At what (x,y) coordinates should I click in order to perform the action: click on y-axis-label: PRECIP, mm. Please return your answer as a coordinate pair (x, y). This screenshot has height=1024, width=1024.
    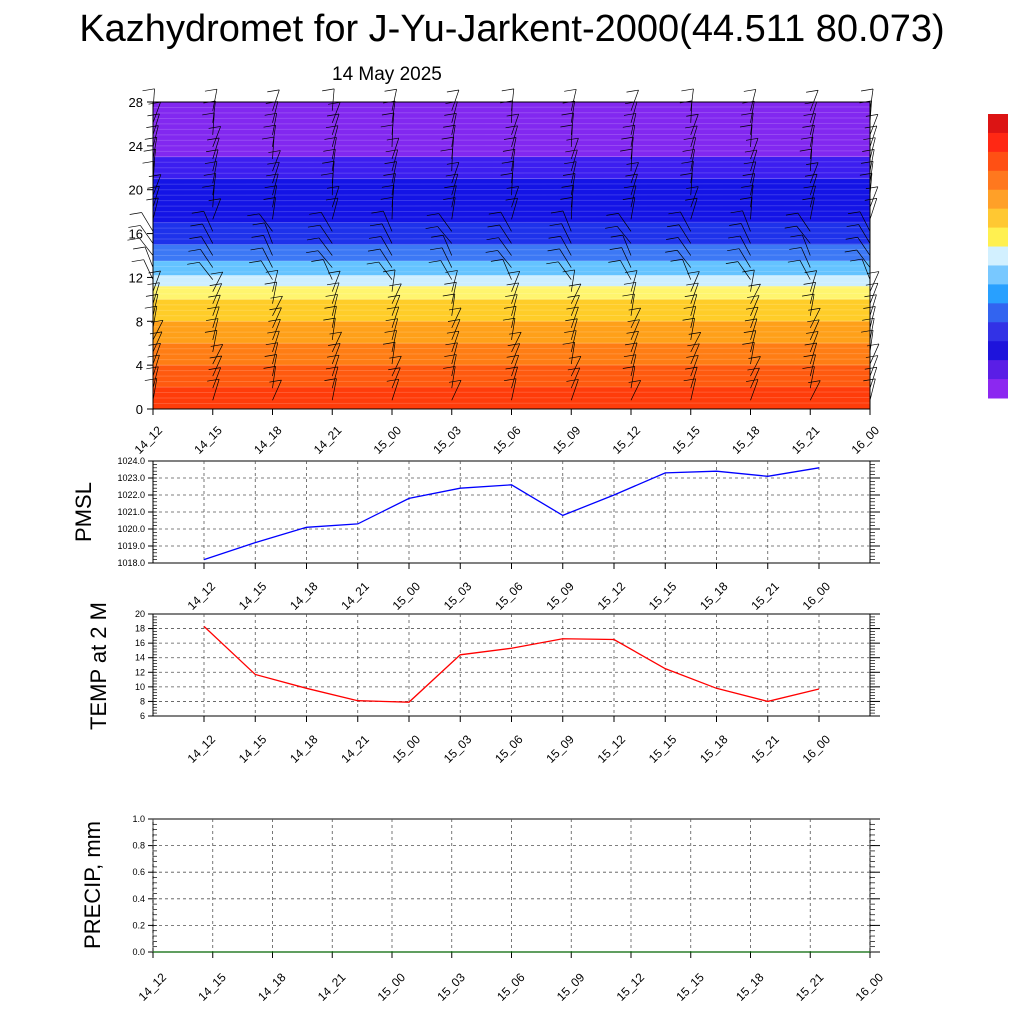
    Looking at the image, I should click on (92, 885).